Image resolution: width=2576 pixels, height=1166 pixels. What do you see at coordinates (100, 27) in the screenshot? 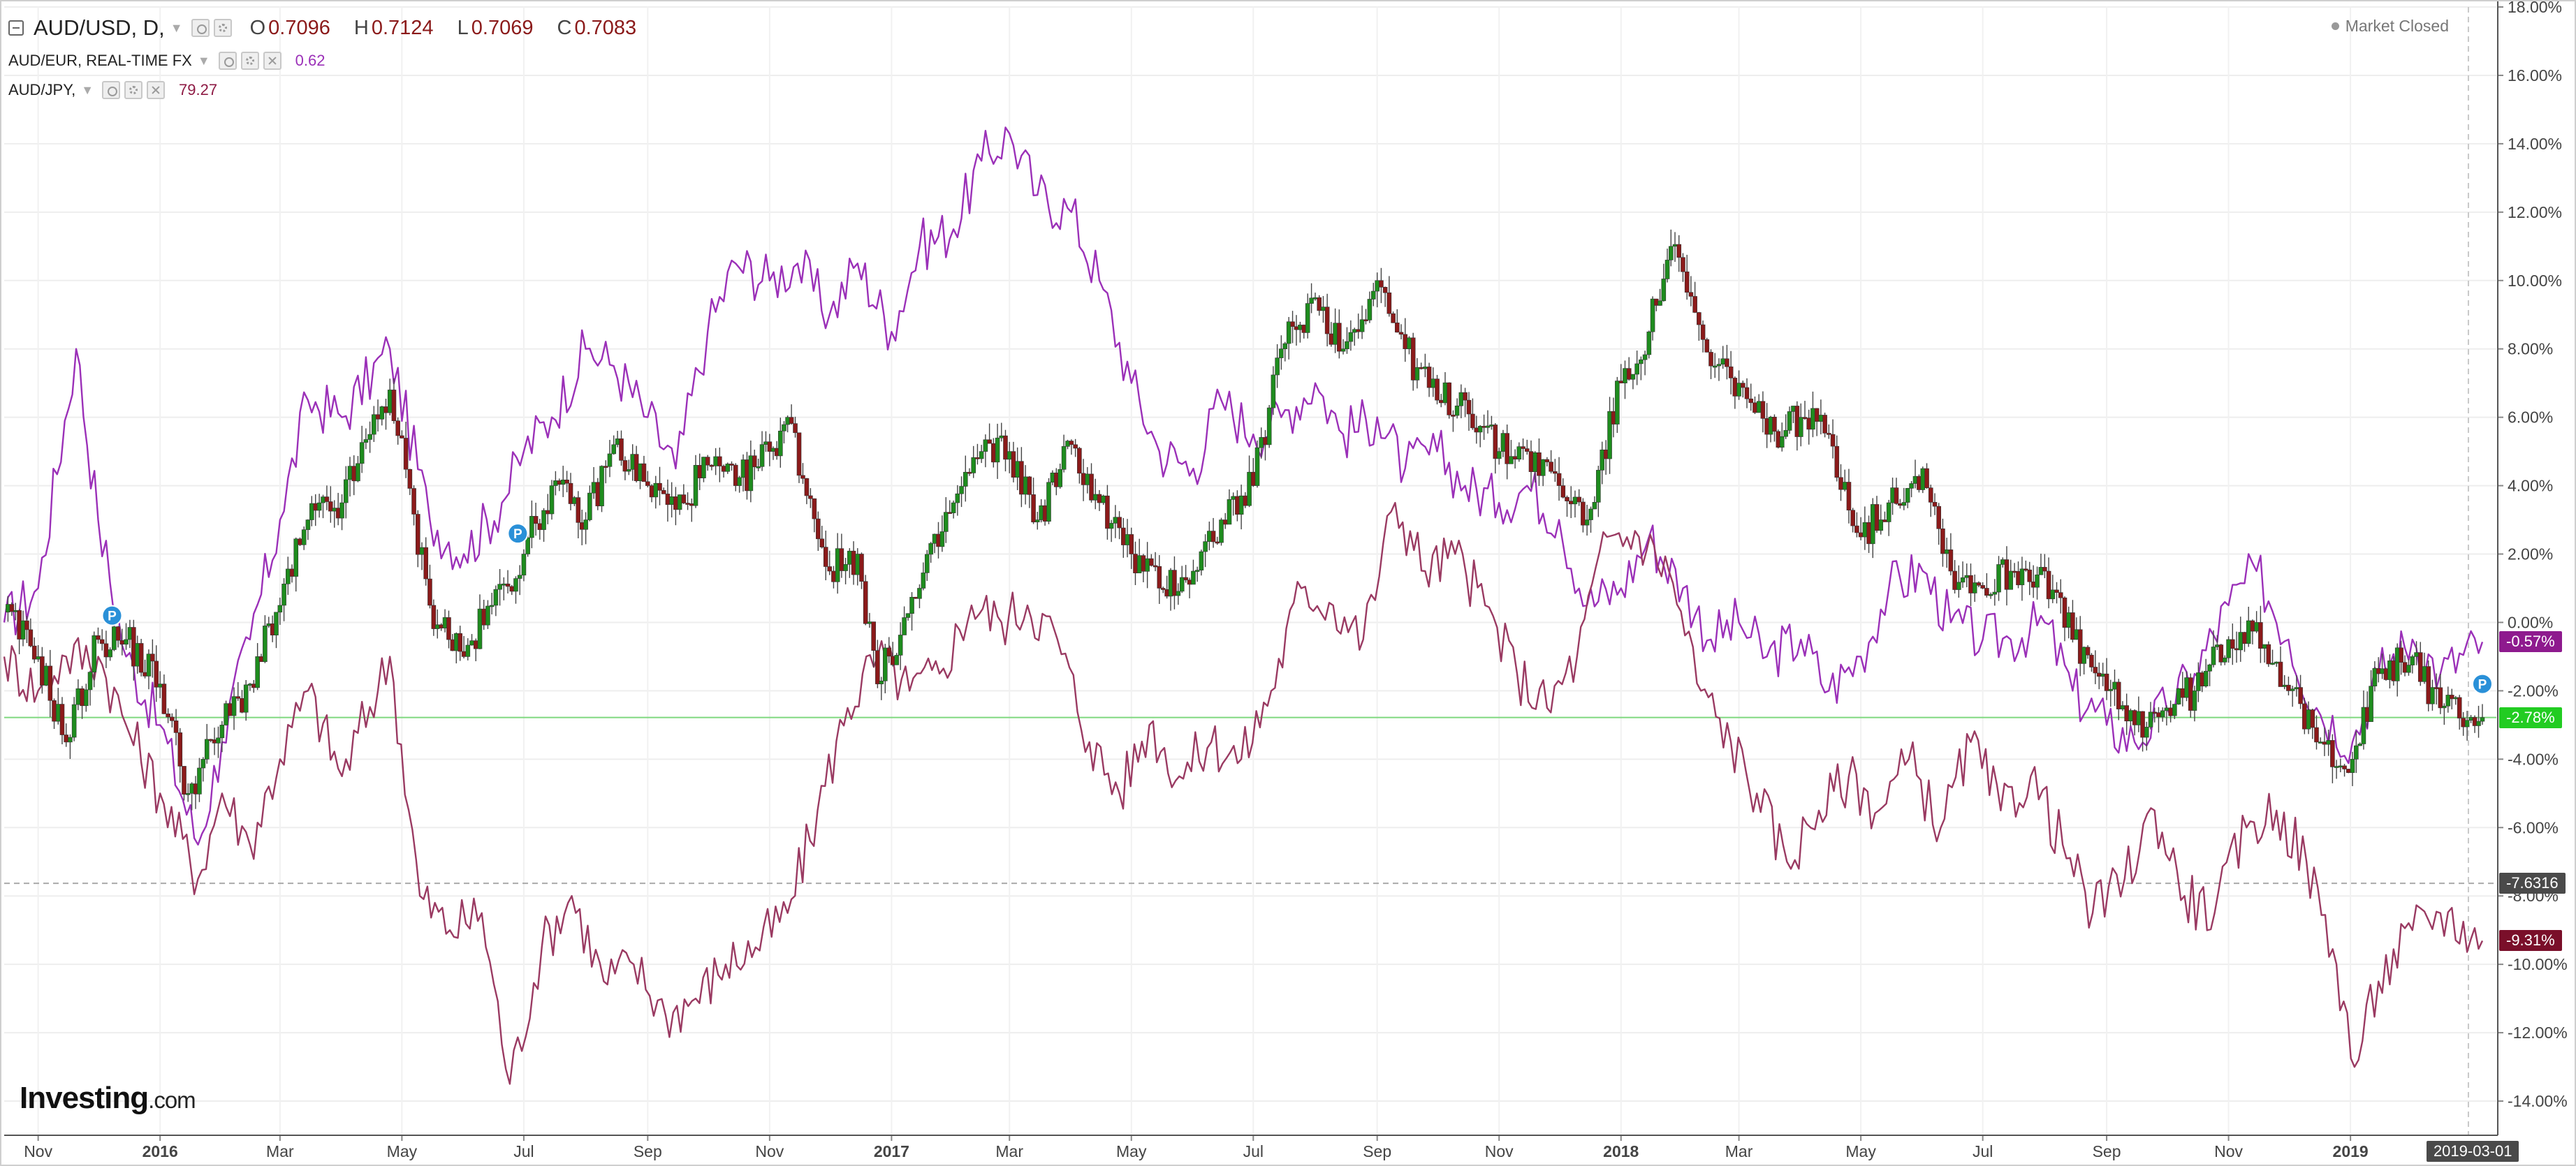
I see `main-symbol: AUD/USD, D,` at bounding box center [100, 27].